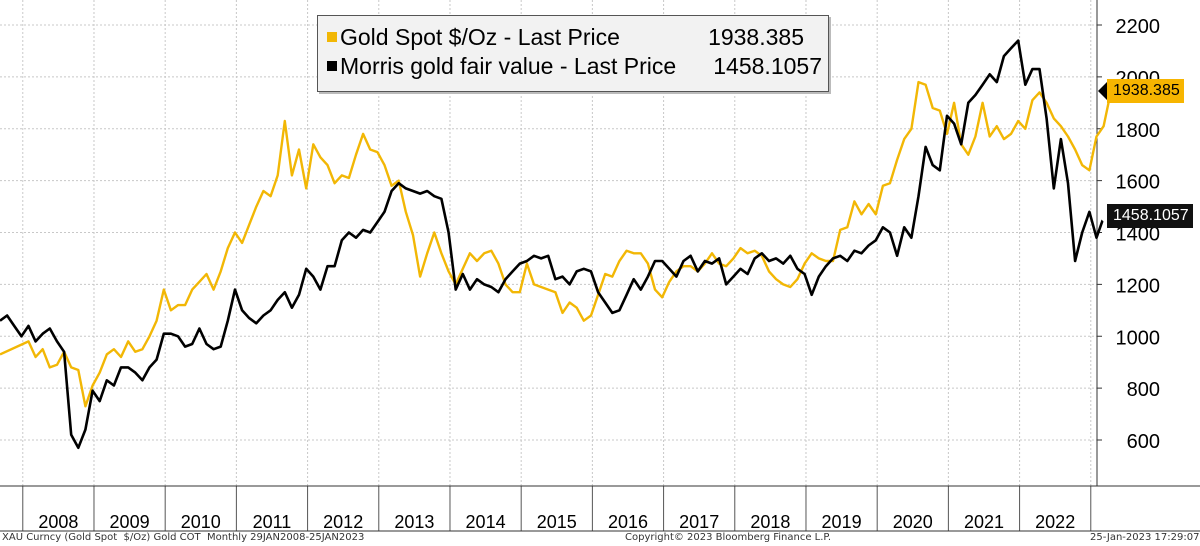 The height and width of the screenshot is (546, 1200). Describe the element at coordinates (130, 522) in the screenshot. I see `x-tick-label: 2009` at that location.